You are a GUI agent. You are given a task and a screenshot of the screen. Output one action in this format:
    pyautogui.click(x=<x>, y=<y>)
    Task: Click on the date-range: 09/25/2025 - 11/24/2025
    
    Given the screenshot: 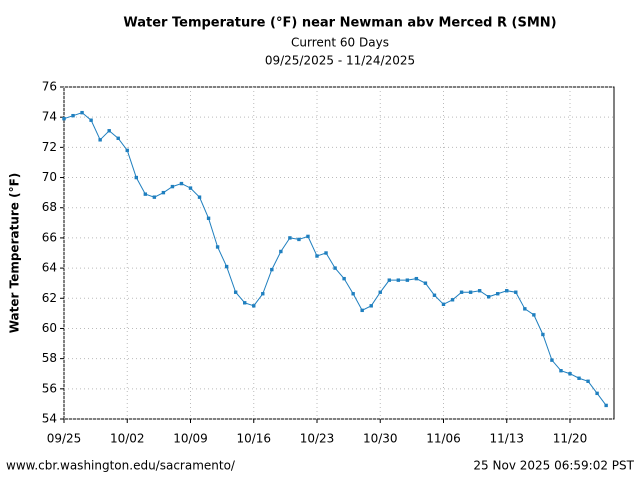 What is the action you would take?
    pyautogui.click(x=340, y=61)
    